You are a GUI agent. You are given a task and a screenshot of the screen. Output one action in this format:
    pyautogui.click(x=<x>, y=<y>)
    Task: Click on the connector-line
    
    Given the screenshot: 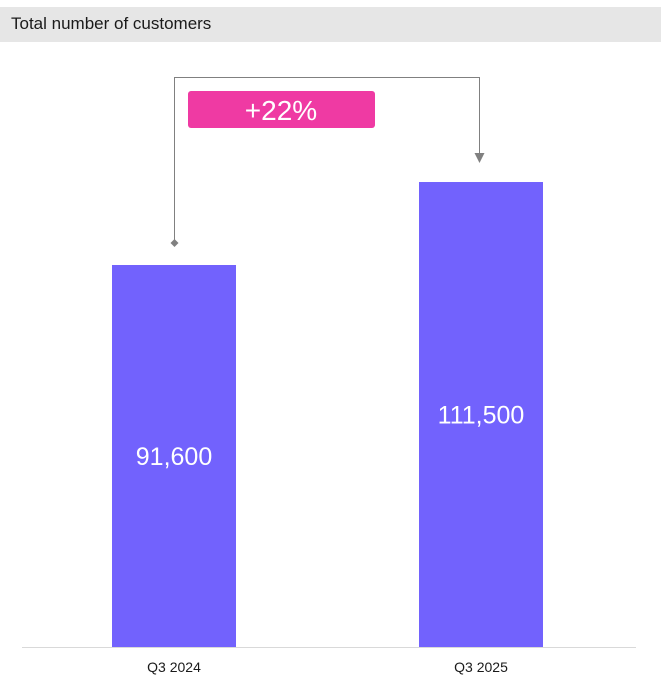 What is the action you would take?
    pyautogui.click(x=327, y=159)
    